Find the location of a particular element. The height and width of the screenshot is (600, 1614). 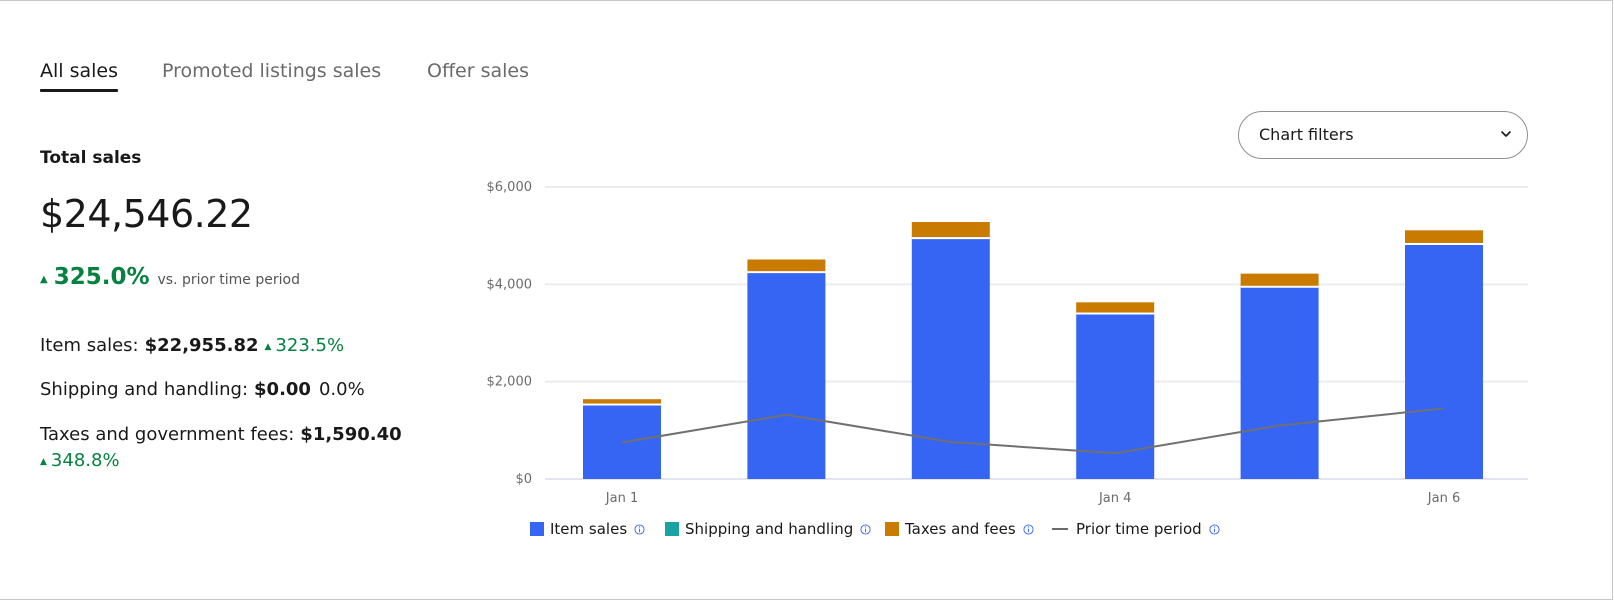

vs-prior-text: vs. prior time period is located at coordinates (228, 280).